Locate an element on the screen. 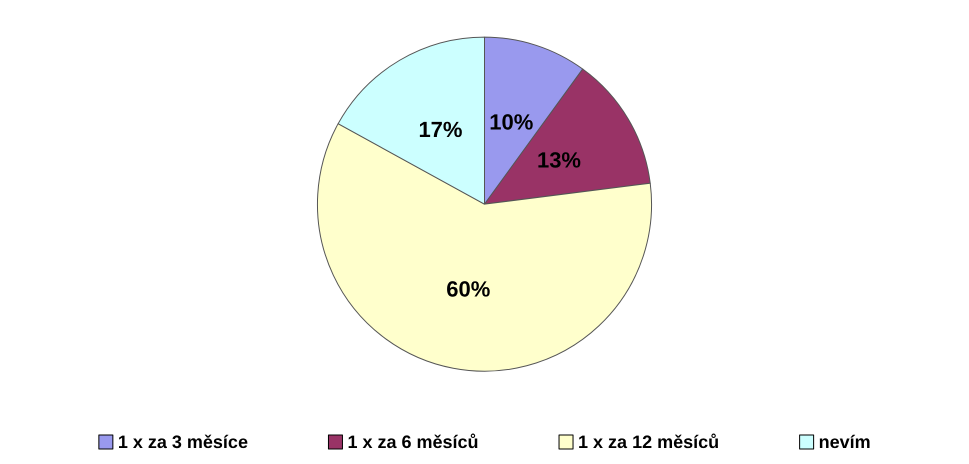 This screenshot has height=464, width=969. data-label: 10% is located at coordinates (511, 121).